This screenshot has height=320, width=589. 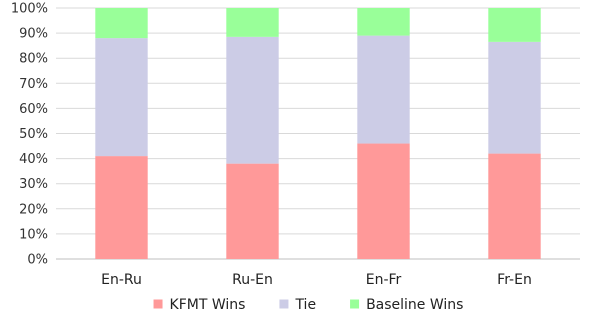 What do you see at coordinates (252, 280) in the screenshot?
I see `x-tick-label: Ru-En` at bounding box center [252, 280].